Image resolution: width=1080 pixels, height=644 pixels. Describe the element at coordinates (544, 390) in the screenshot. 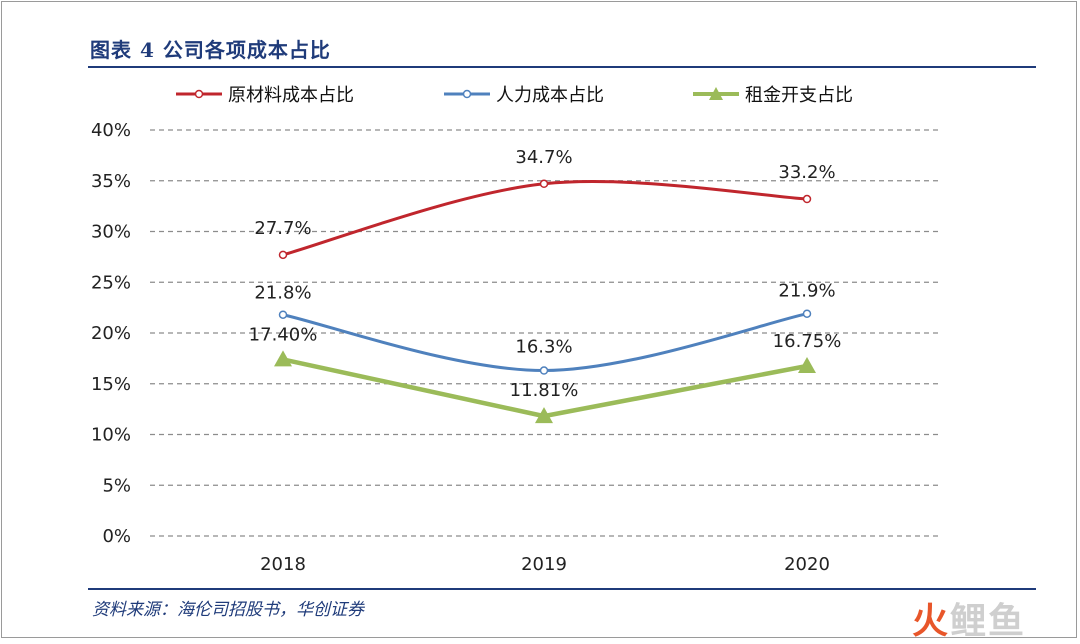

I see `data-label: 11.81%` at that location.